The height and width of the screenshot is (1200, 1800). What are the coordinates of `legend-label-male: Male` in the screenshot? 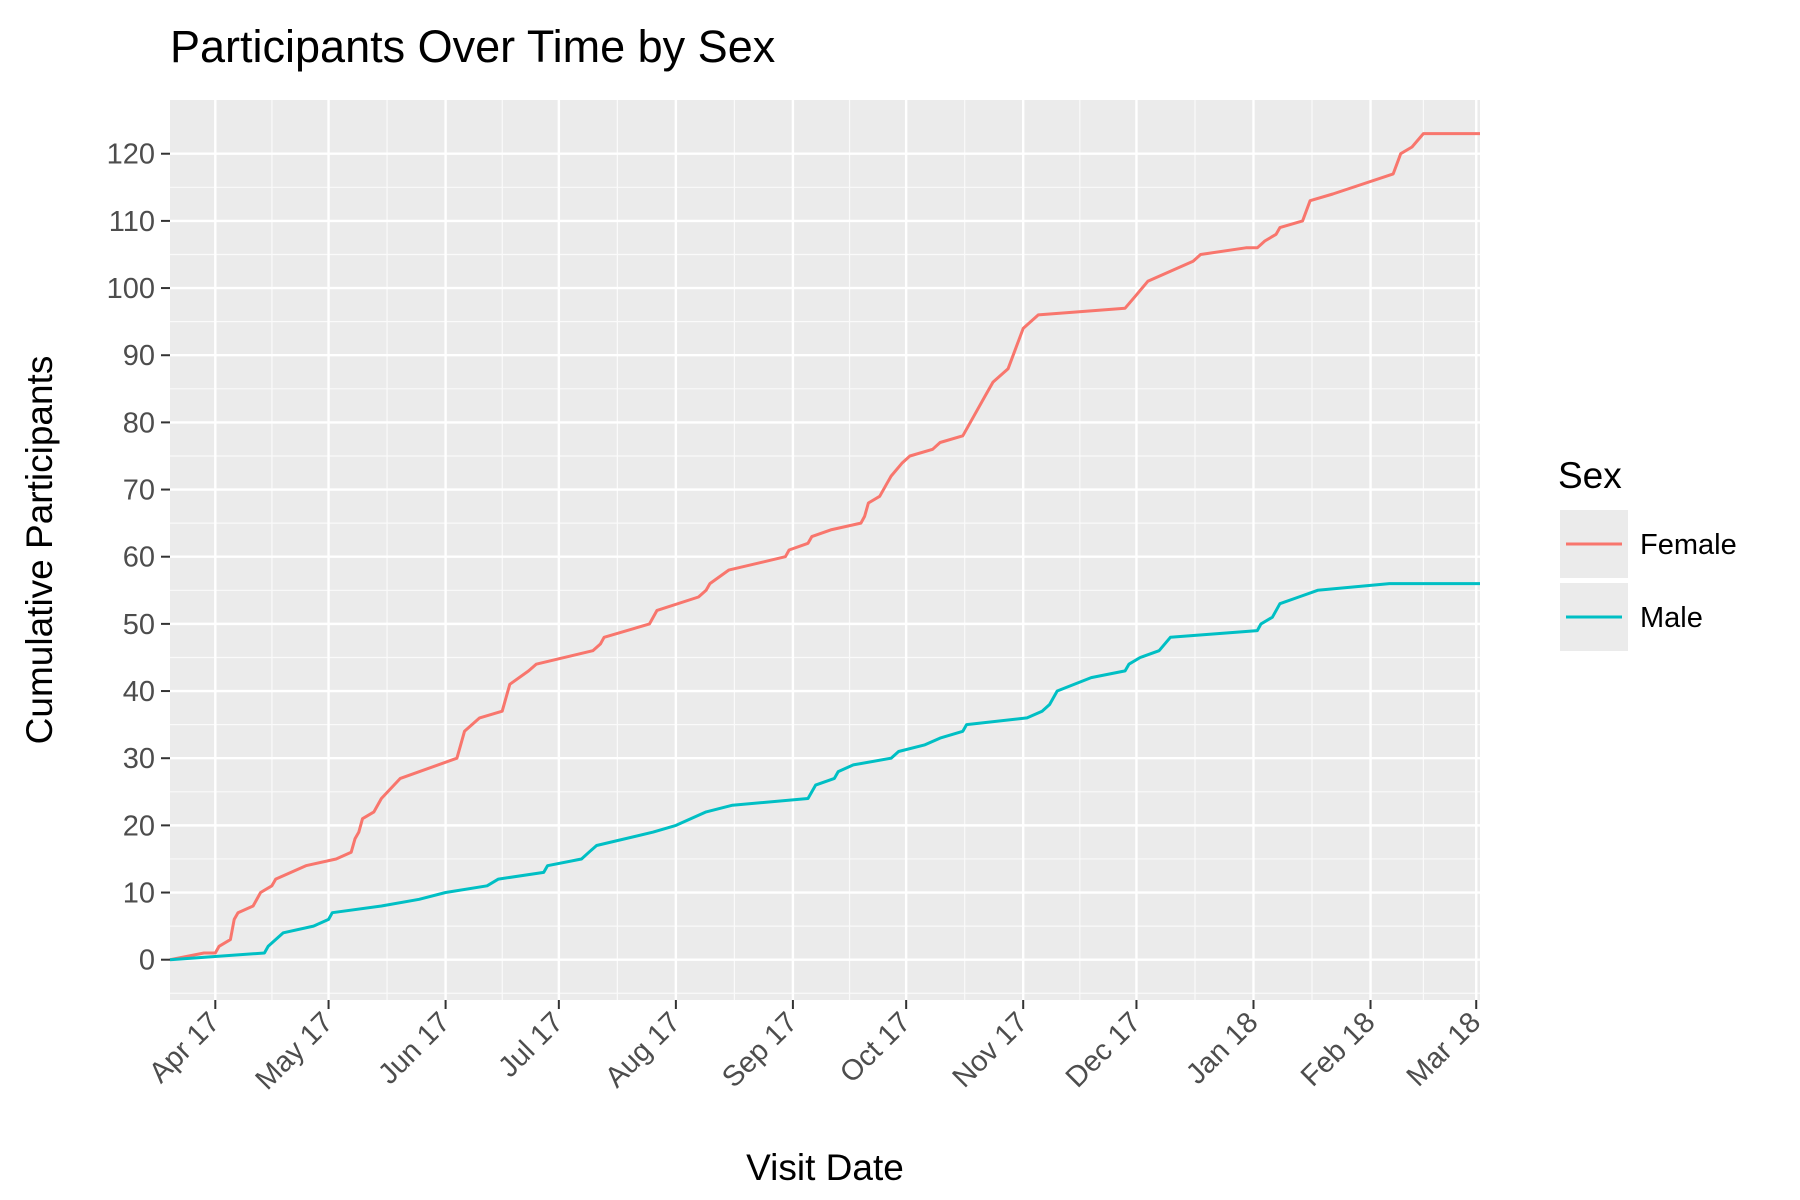 It's located at (1671, 618).